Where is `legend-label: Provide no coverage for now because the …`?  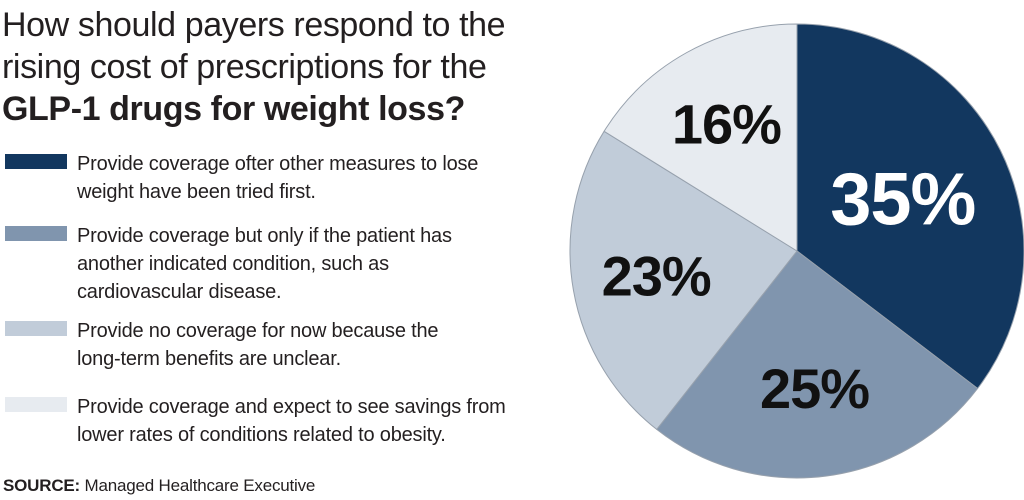
legend-label: Provide no coverage for now because the … is located at coordinates (258, 345).